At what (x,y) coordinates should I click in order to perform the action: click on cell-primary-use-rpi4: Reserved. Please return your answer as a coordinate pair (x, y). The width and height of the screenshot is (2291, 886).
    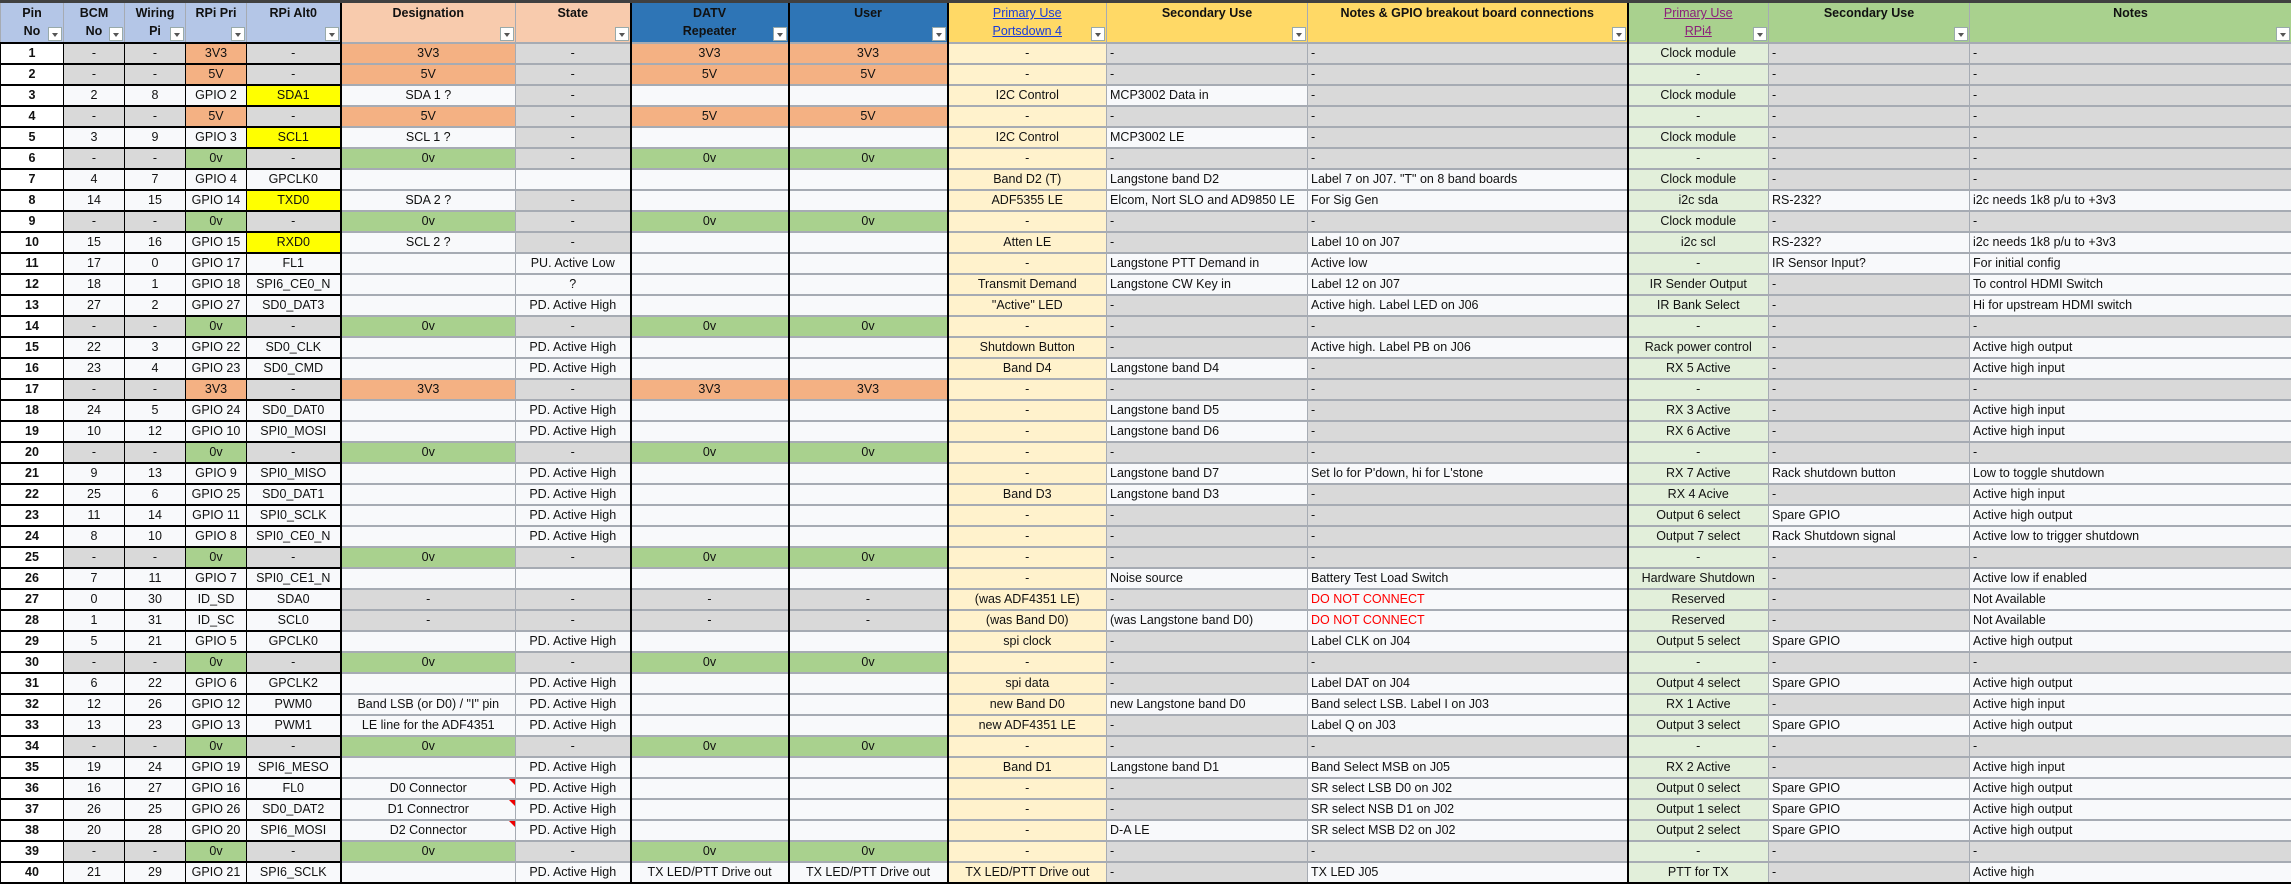
    Looking at the image, I should click on (1697, 599).